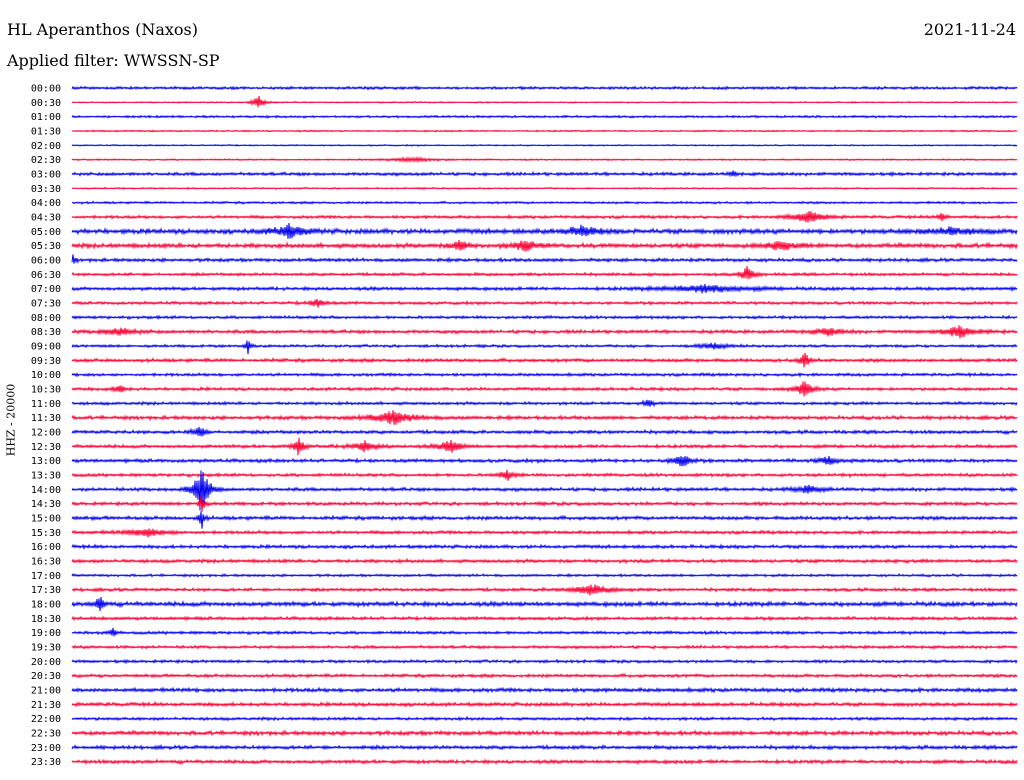 This screenshot has height=780, width=1024. Describe the element at coordinates (113, 60) in the screenshot. I see `filter-label: Applied filter: WWSSN-SP` at that location.